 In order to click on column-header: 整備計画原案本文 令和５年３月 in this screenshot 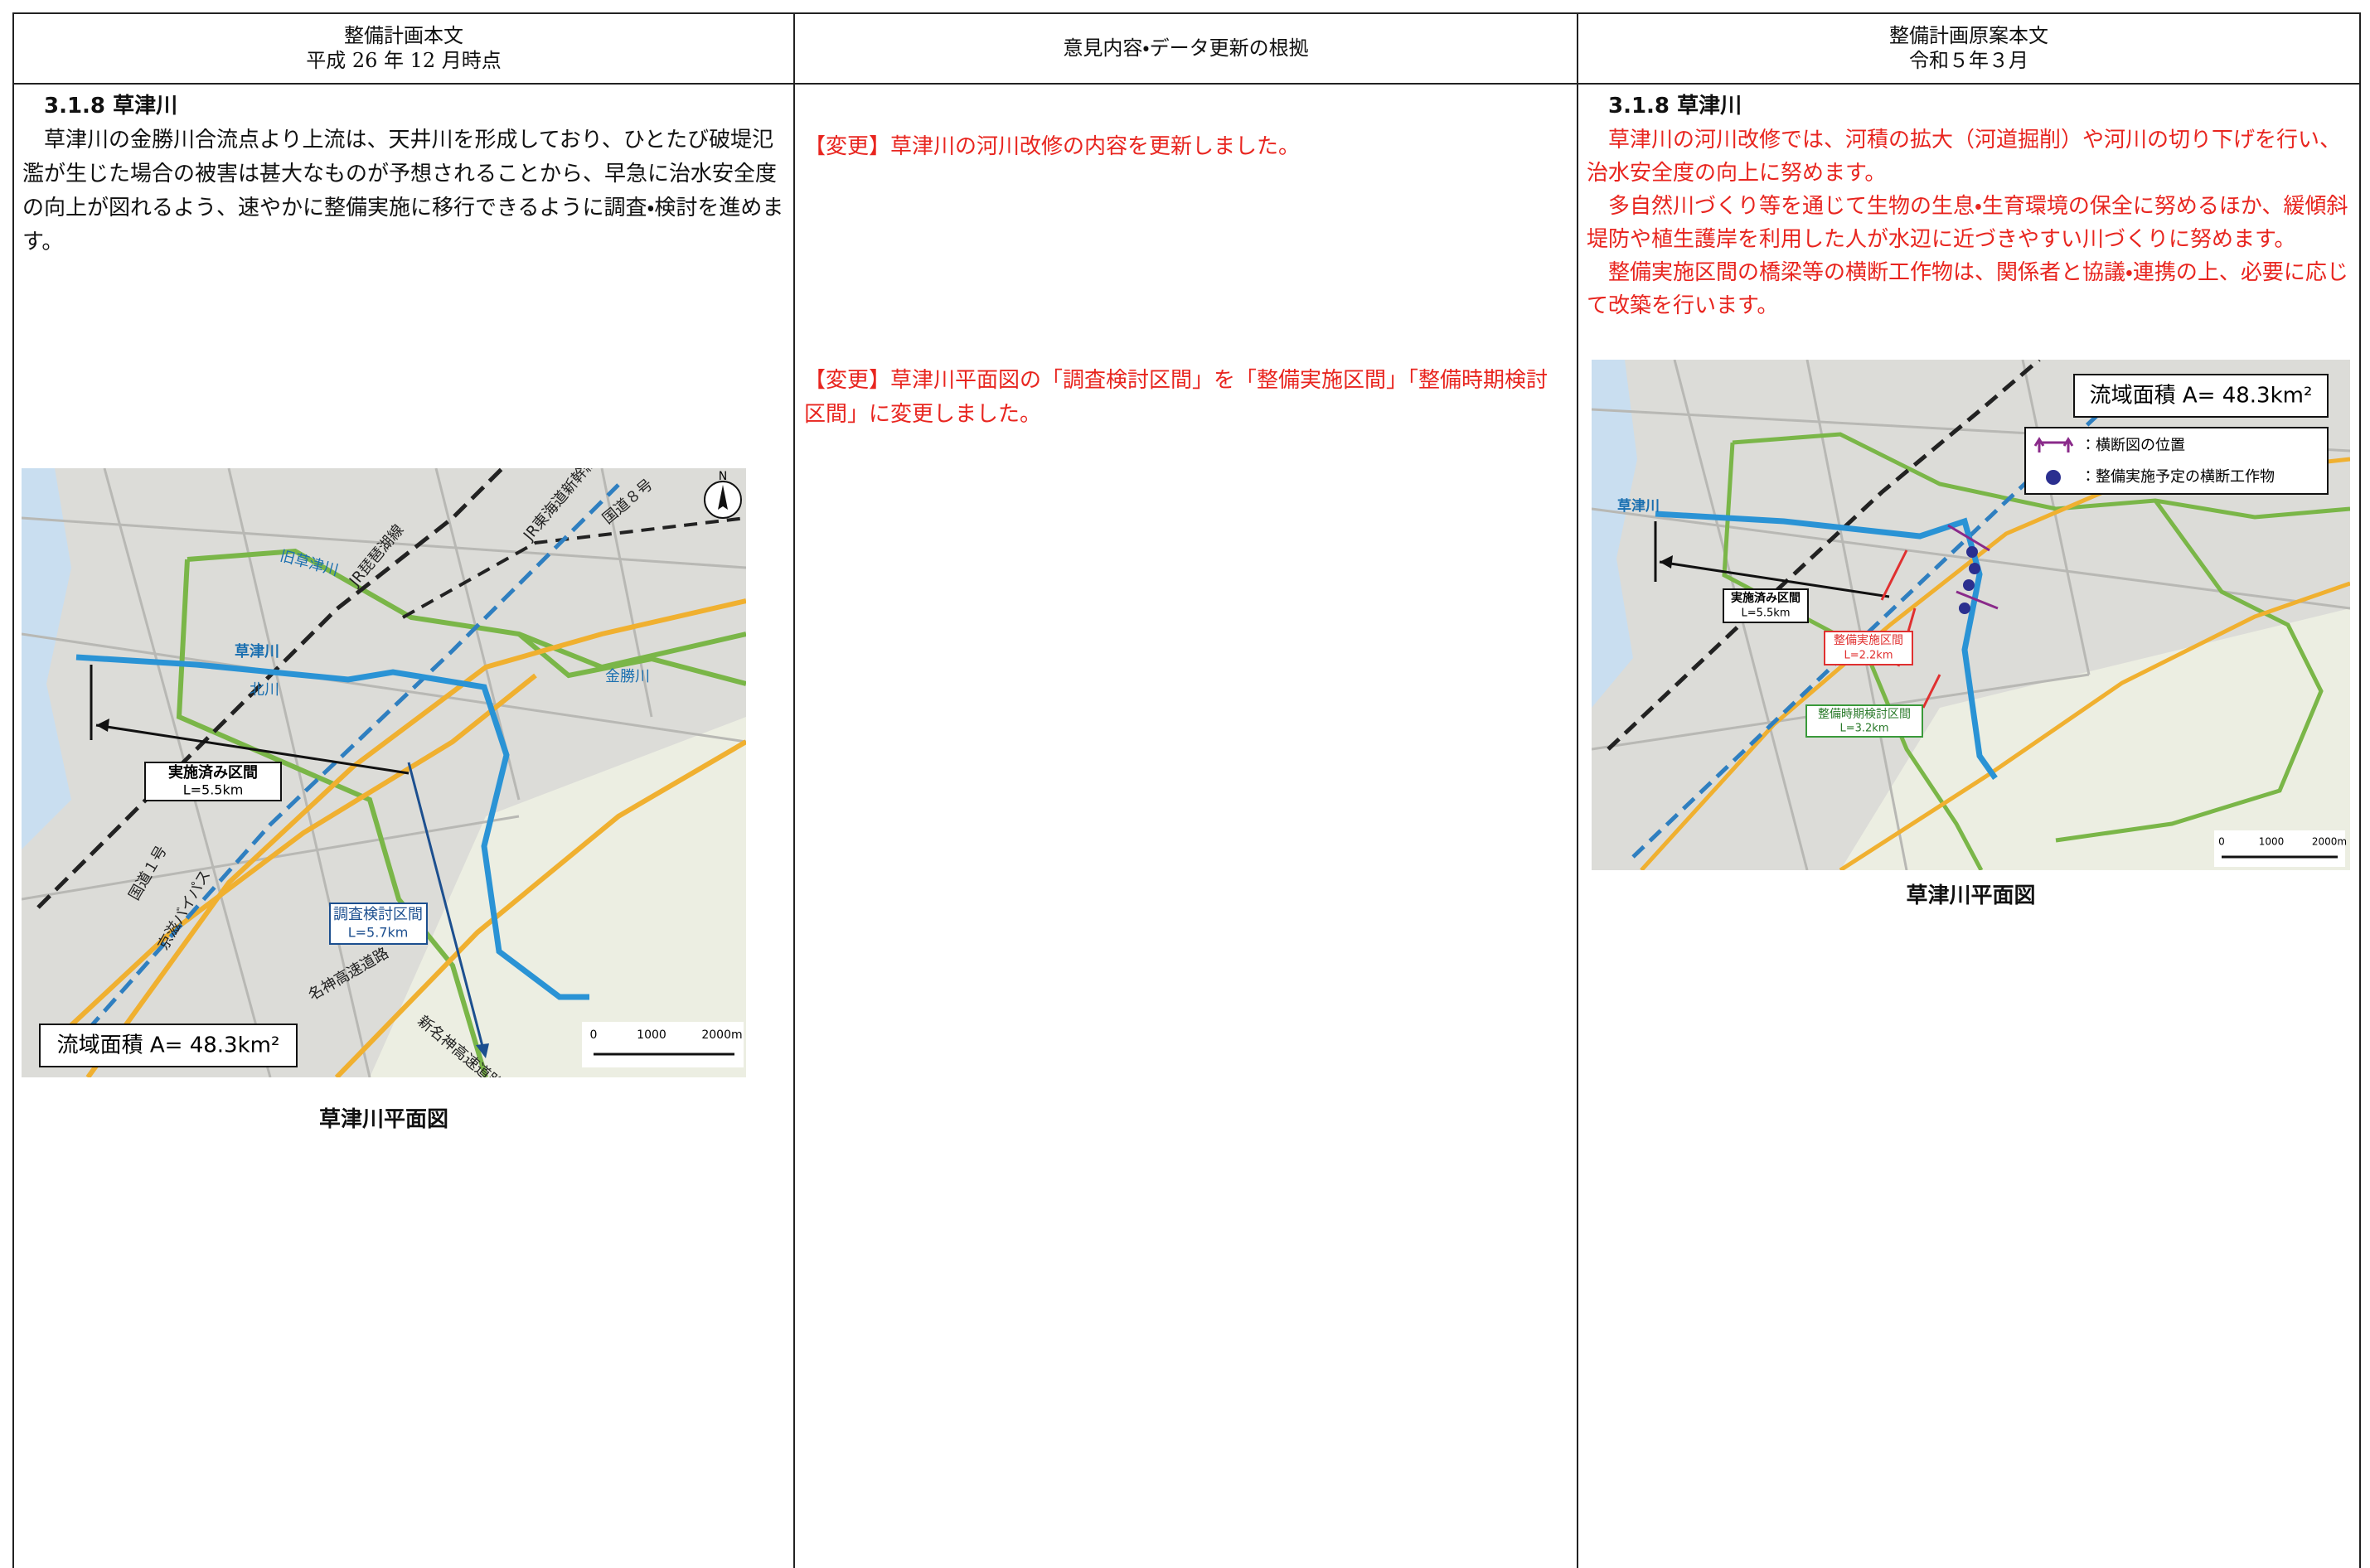, I will do `click(1968, 47)`.